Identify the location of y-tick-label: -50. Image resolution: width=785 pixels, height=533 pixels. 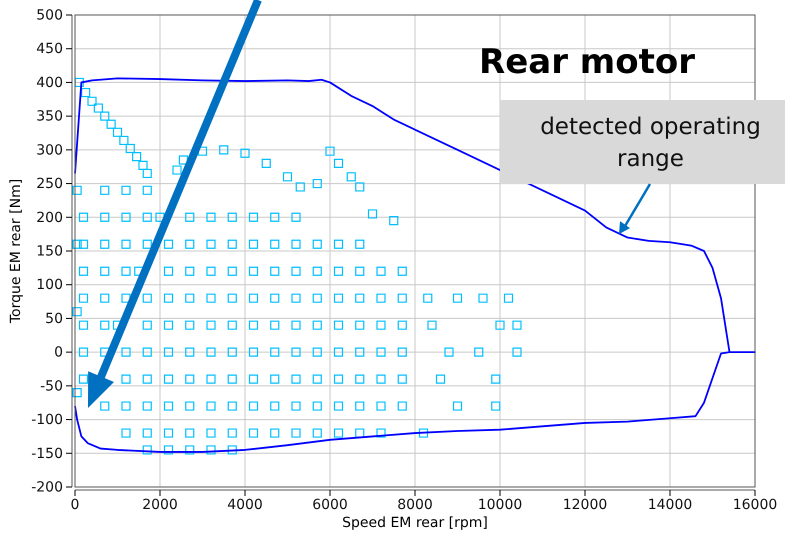
(51, 386).